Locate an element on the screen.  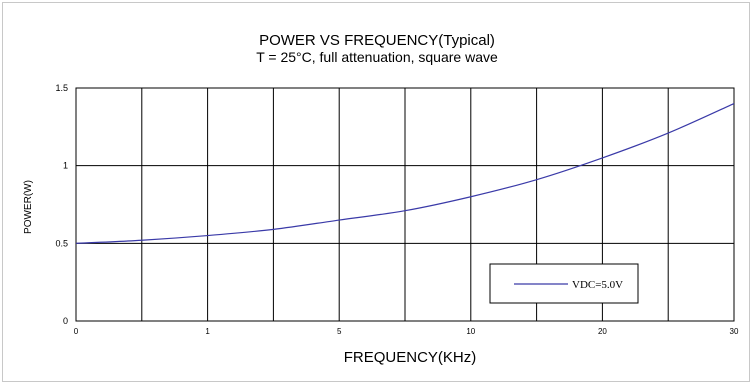
x-tick-label: 10 is located at coordinates (470, 331).